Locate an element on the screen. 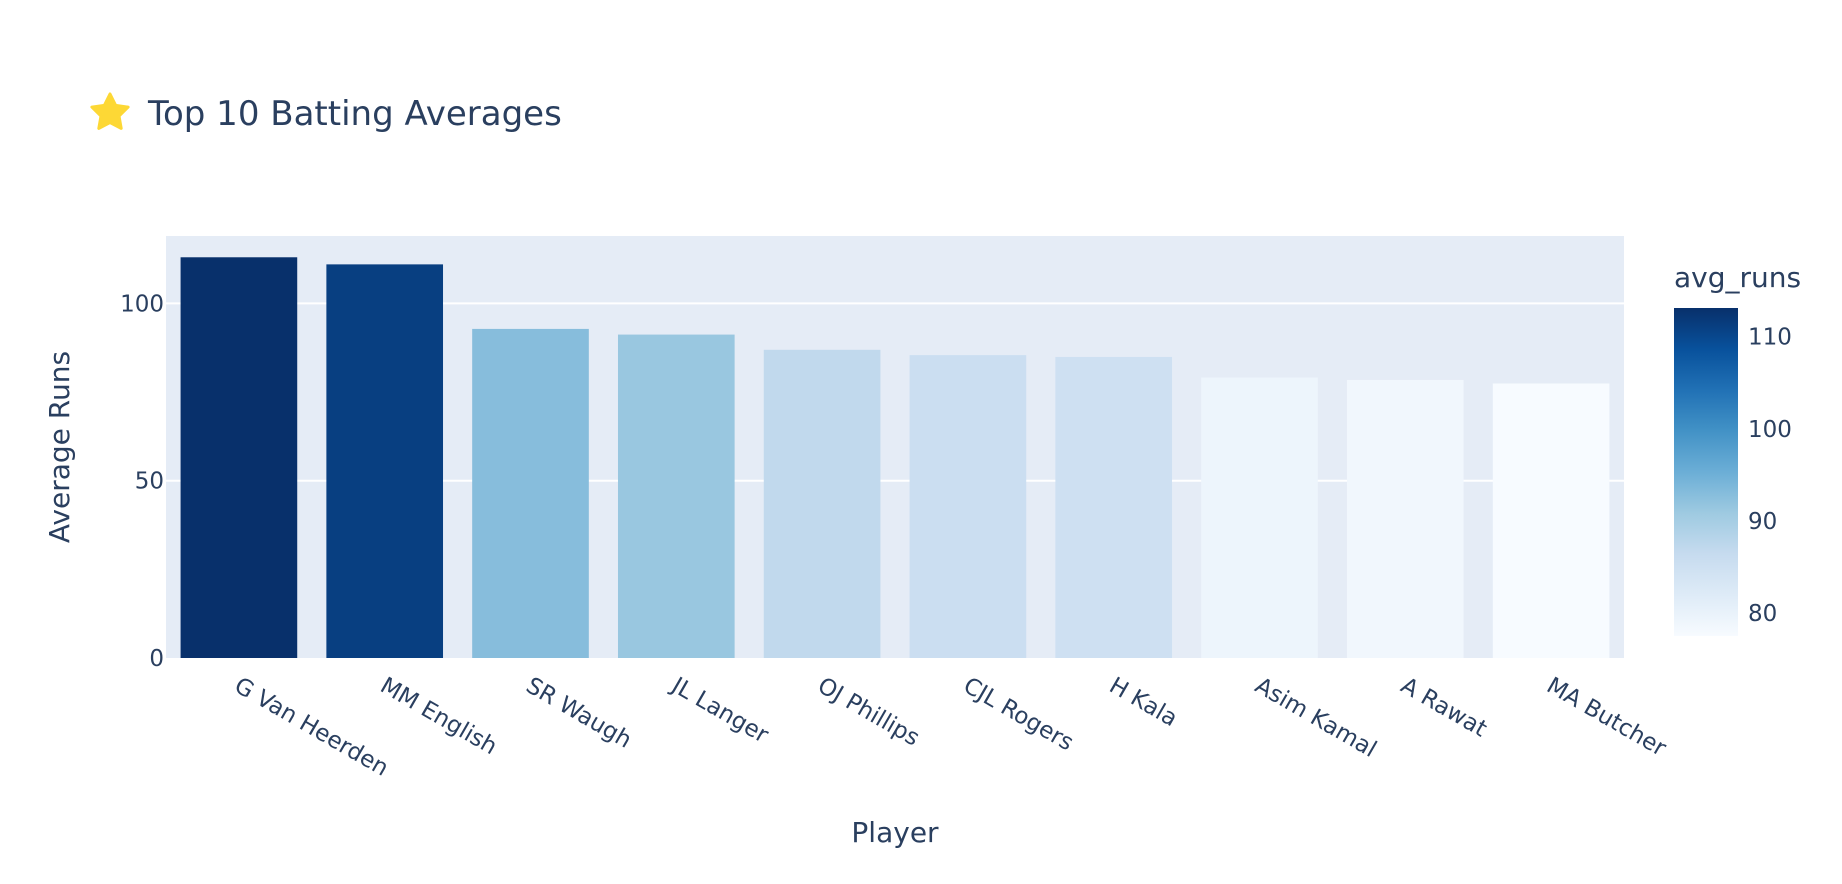  x-axis-title: Player is located at coordinates (895, 832).